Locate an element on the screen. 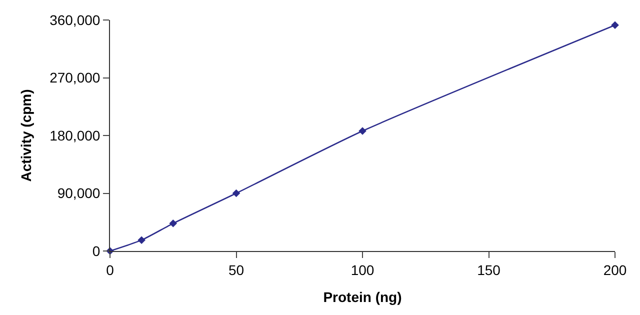 This screenshot has height=315, width=640. x-tick-label: 0 is located at coordinates (110, 270).